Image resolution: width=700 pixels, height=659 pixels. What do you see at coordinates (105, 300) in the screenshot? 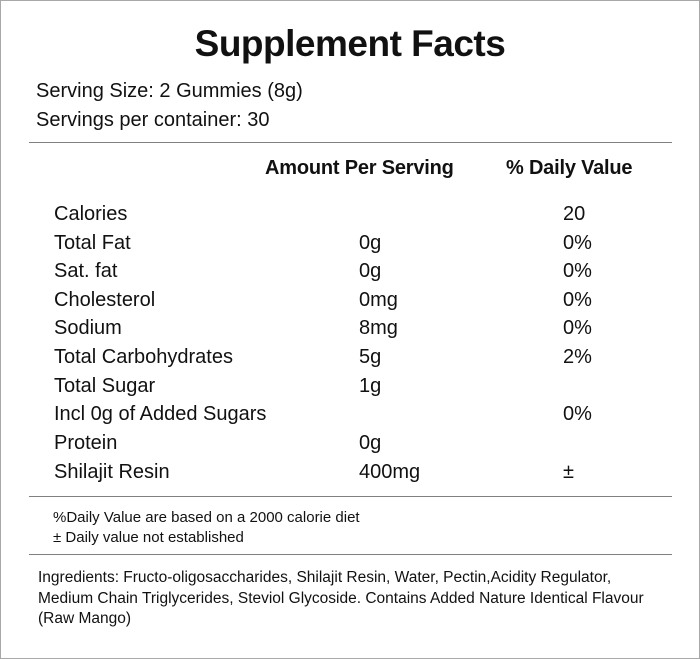
I see `nutrient-name: Cholesterol` at bounding box center [105, 300].